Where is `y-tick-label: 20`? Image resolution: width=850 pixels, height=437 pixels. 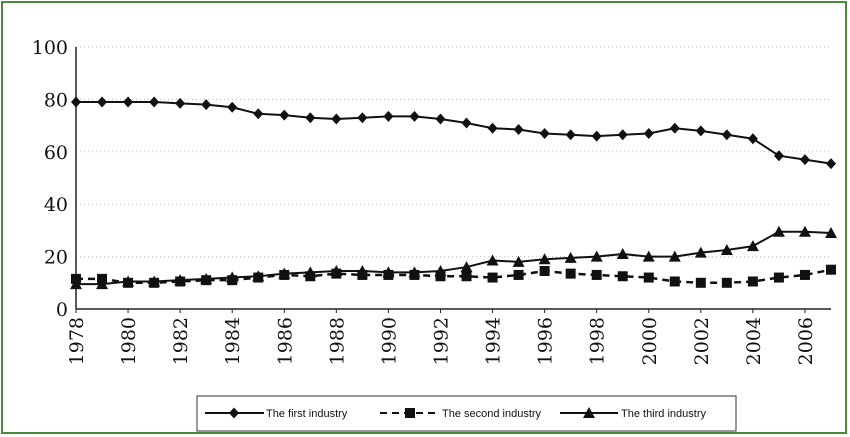
y-tick-label: 20 is located at coordinates (56, 258).